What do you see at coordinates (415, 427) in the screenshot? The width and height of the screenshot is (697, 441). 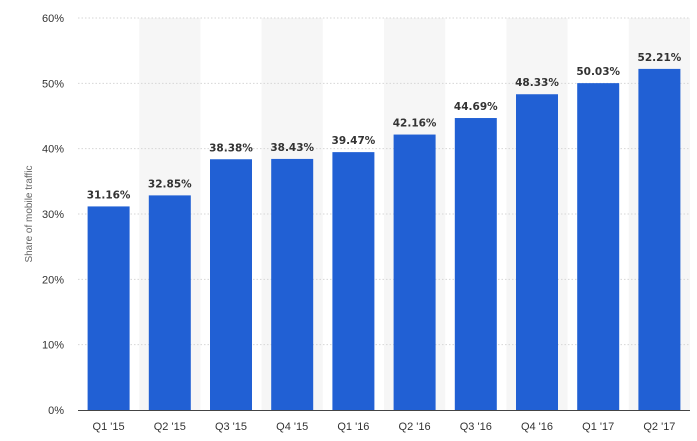 I see `x-tick-label: Q2 '16` at bounding box center [415, 427].